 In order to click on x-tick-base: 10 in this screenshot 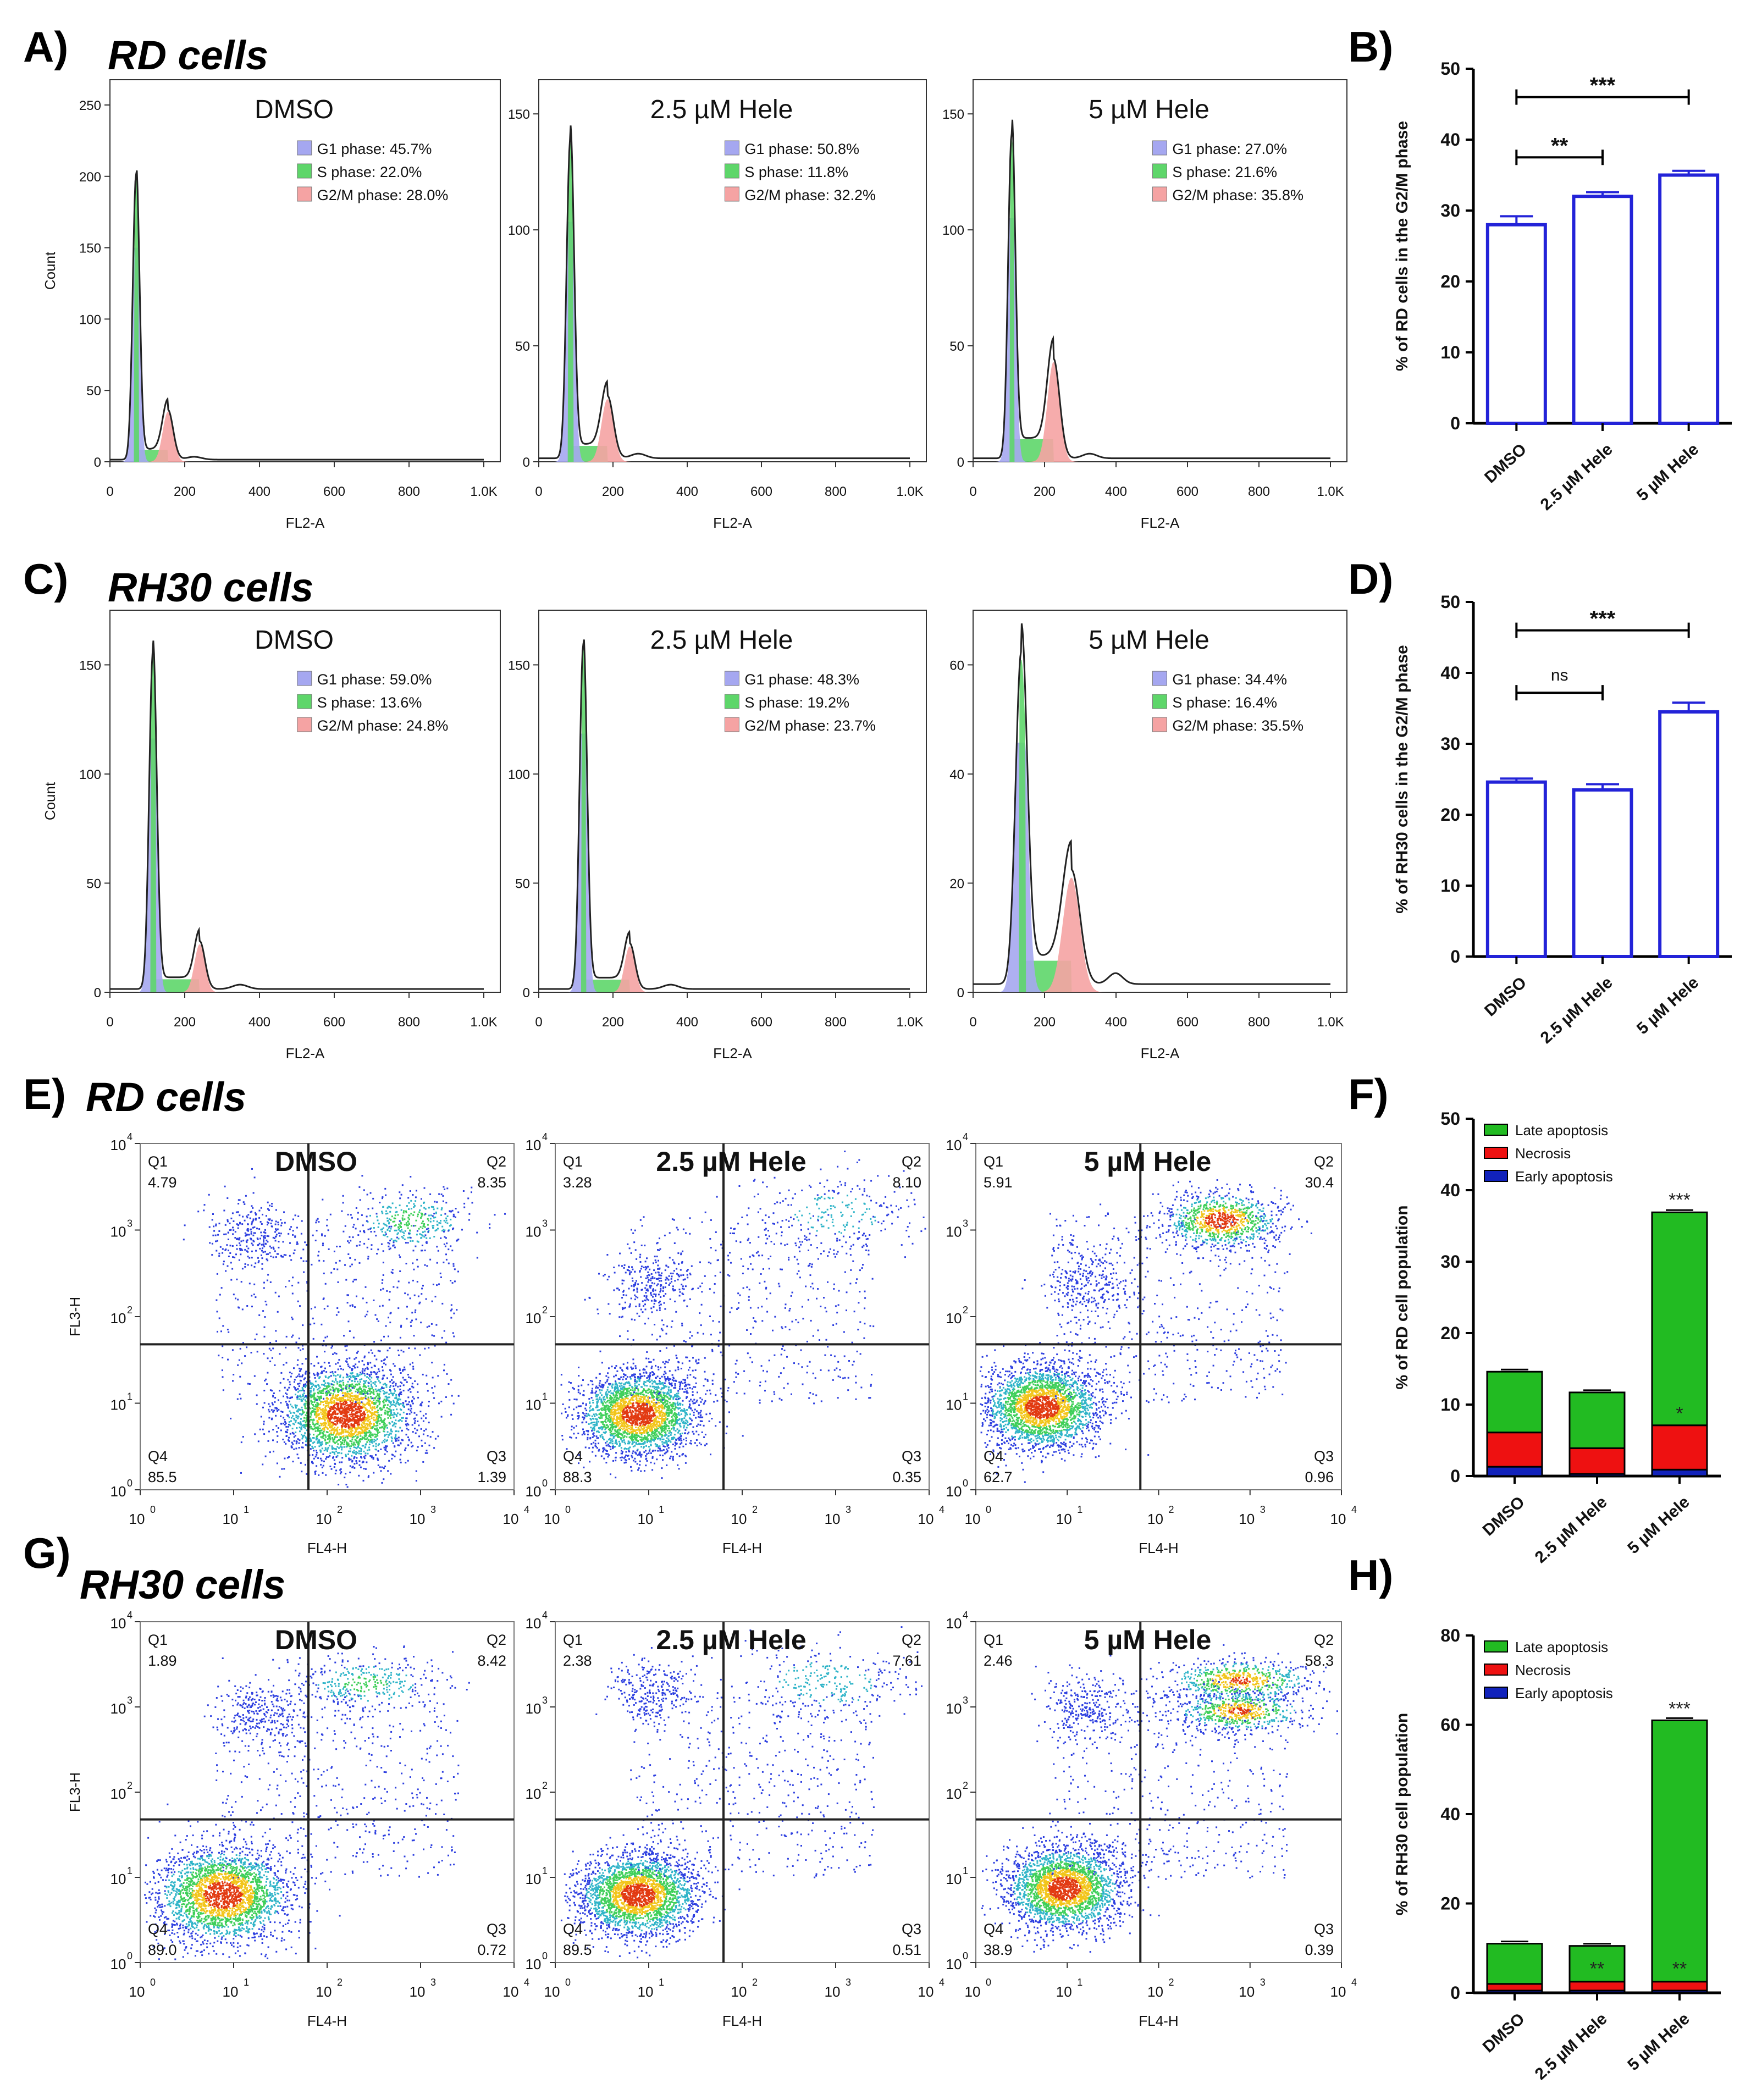, I will do `click(418, 1519)`.